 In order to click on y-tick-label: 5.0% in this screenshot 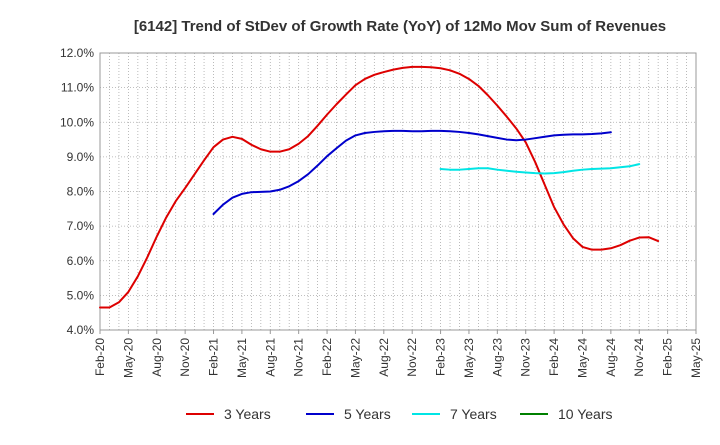, I will do `click(81, 295)`.